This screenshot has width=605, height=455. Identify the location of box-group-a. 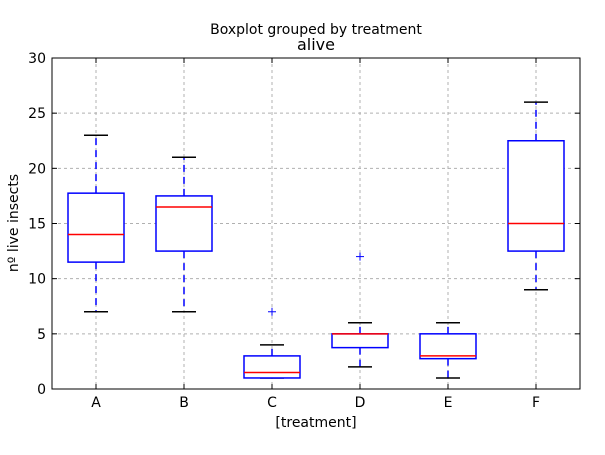
(96, 223).